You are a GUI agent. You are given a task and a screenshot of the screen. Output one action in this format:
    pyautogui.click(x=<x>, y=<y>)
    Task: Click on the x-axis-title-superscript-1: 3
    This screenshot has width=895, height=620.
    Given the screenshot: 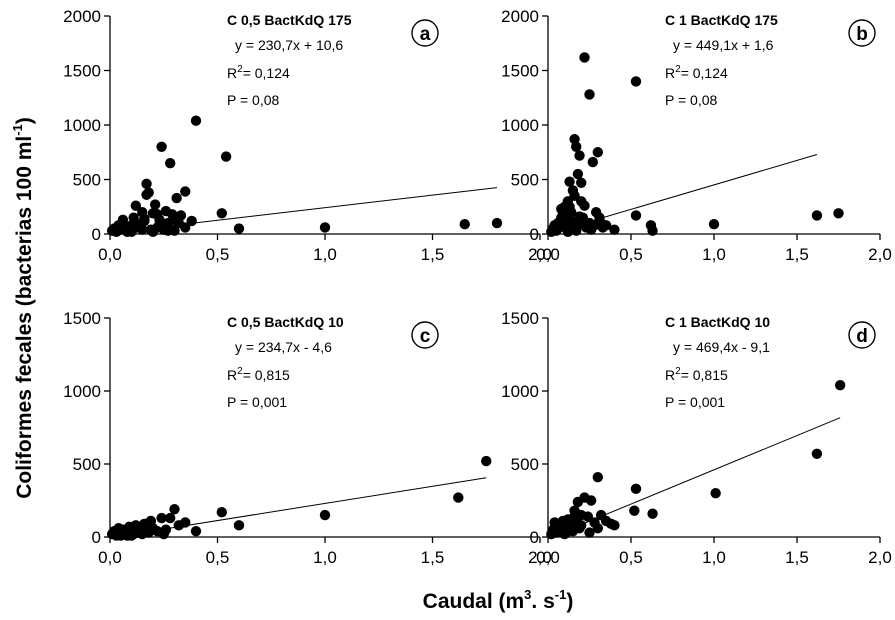 What is the action you would take?
    pyautogui.click(x=527, y=594)
    